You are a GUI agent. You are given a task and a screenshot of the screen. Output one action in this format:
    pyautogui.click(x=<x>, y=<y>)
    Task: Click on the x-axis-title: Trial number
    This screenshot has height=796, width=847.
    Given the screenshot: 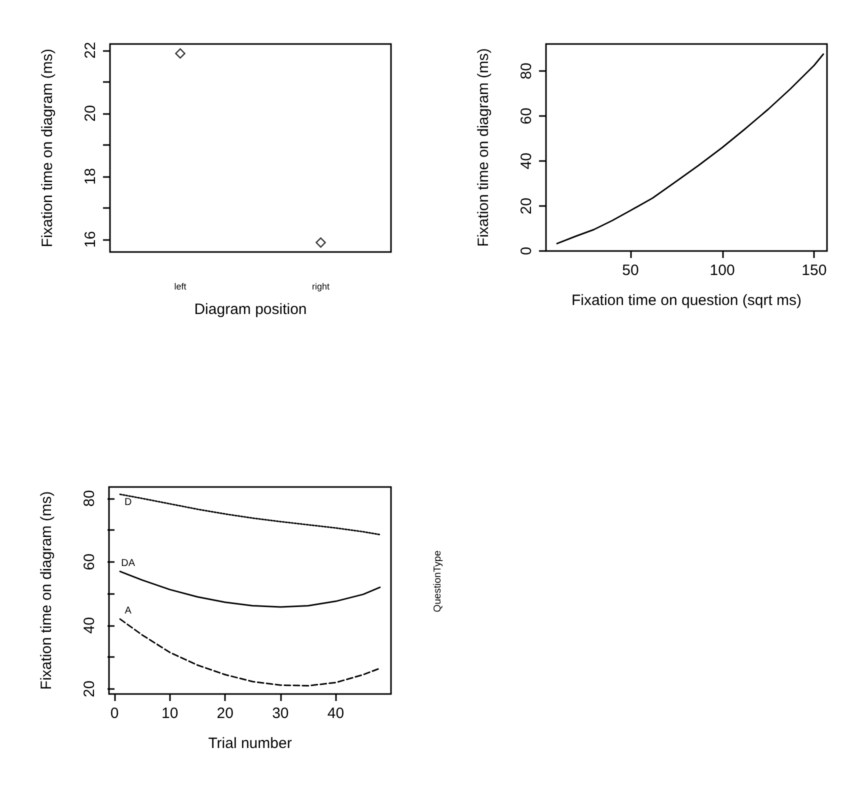 What is the action you would take?
    pyautogui.click(x=250, y=743)
    